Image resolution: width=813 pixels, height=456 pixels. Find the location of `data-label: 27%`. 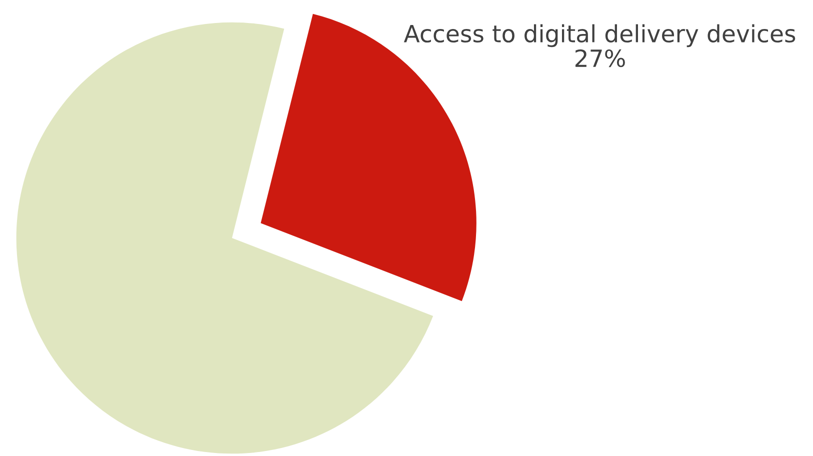

data-label: 27% is located at coordinates (600, 58).